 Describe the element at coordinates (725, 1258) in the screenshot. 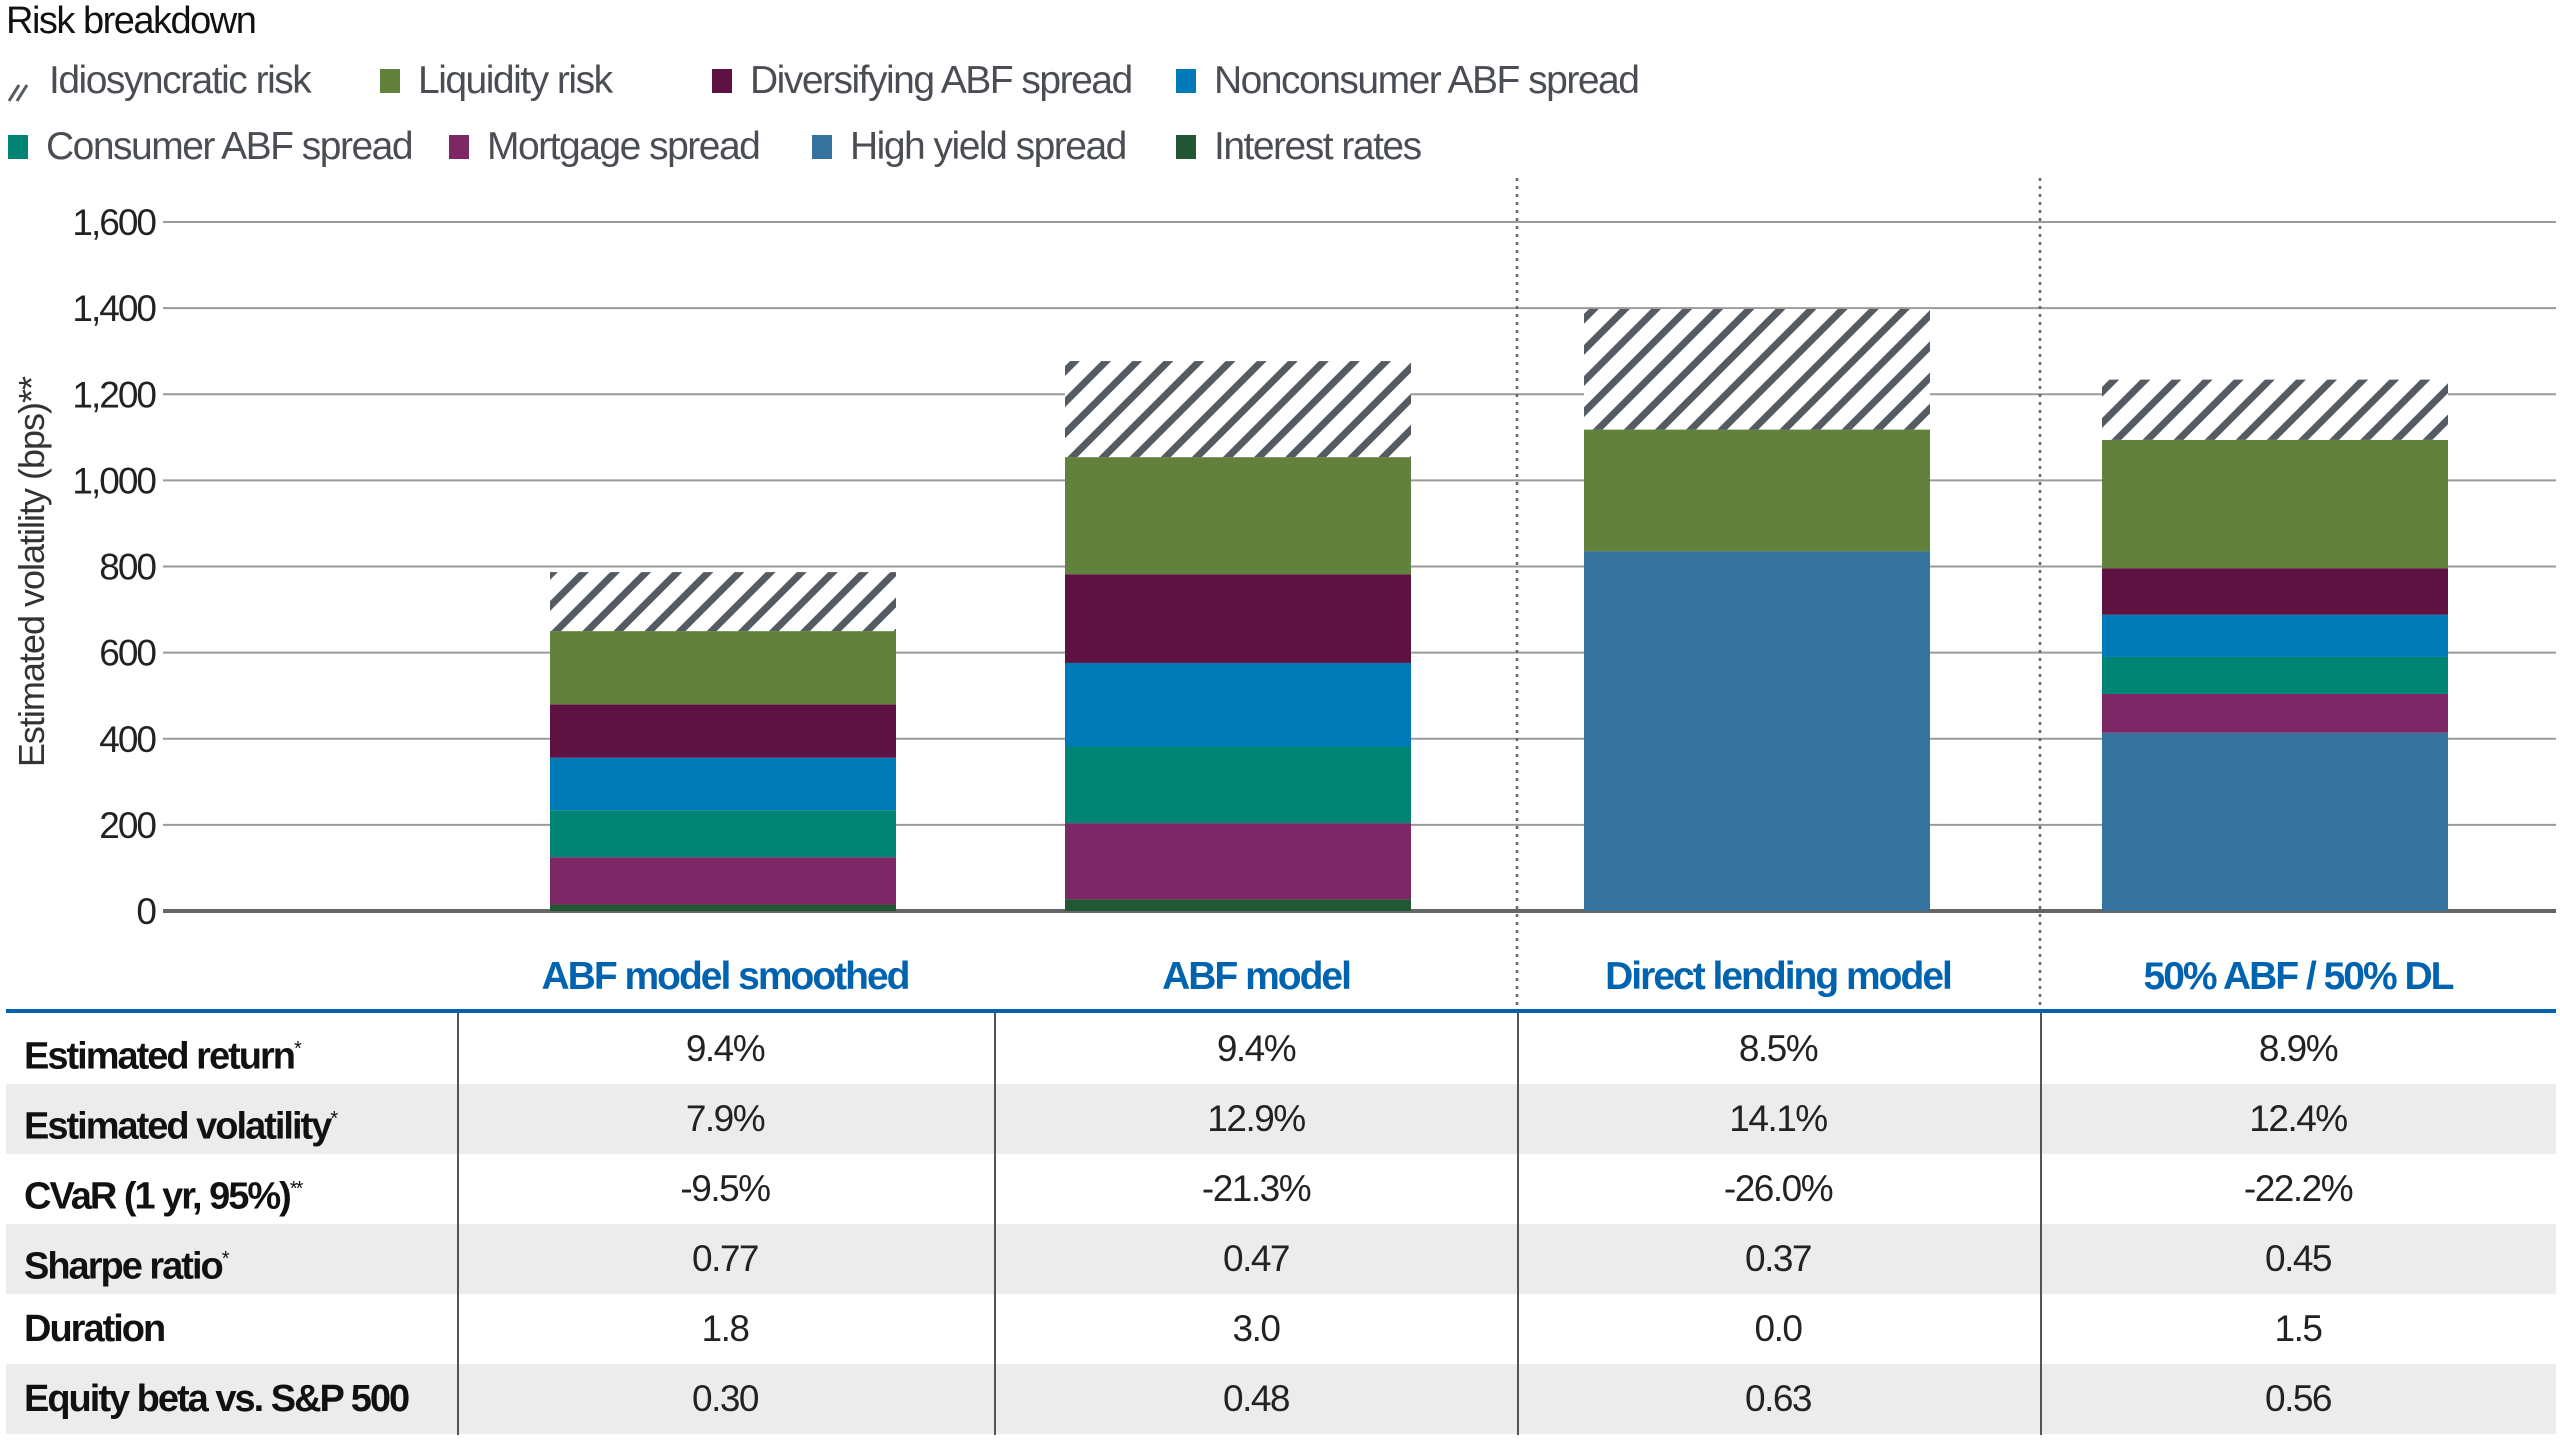

I see `table-cell: 0.77` at that location.